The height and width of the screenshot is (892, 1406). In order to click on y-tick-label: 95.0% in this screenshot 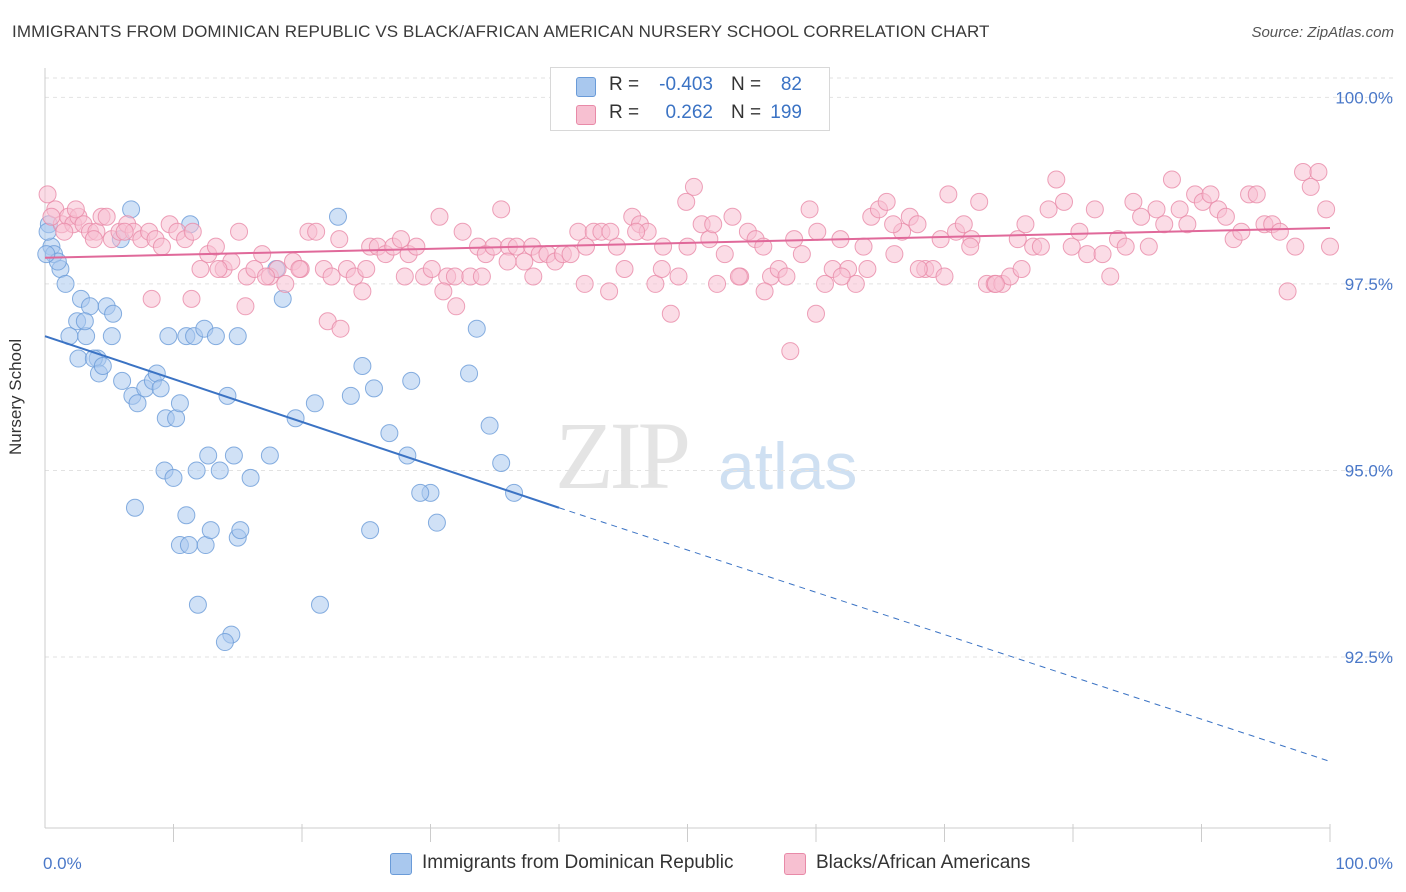, I will do `click(1369, 470)`.